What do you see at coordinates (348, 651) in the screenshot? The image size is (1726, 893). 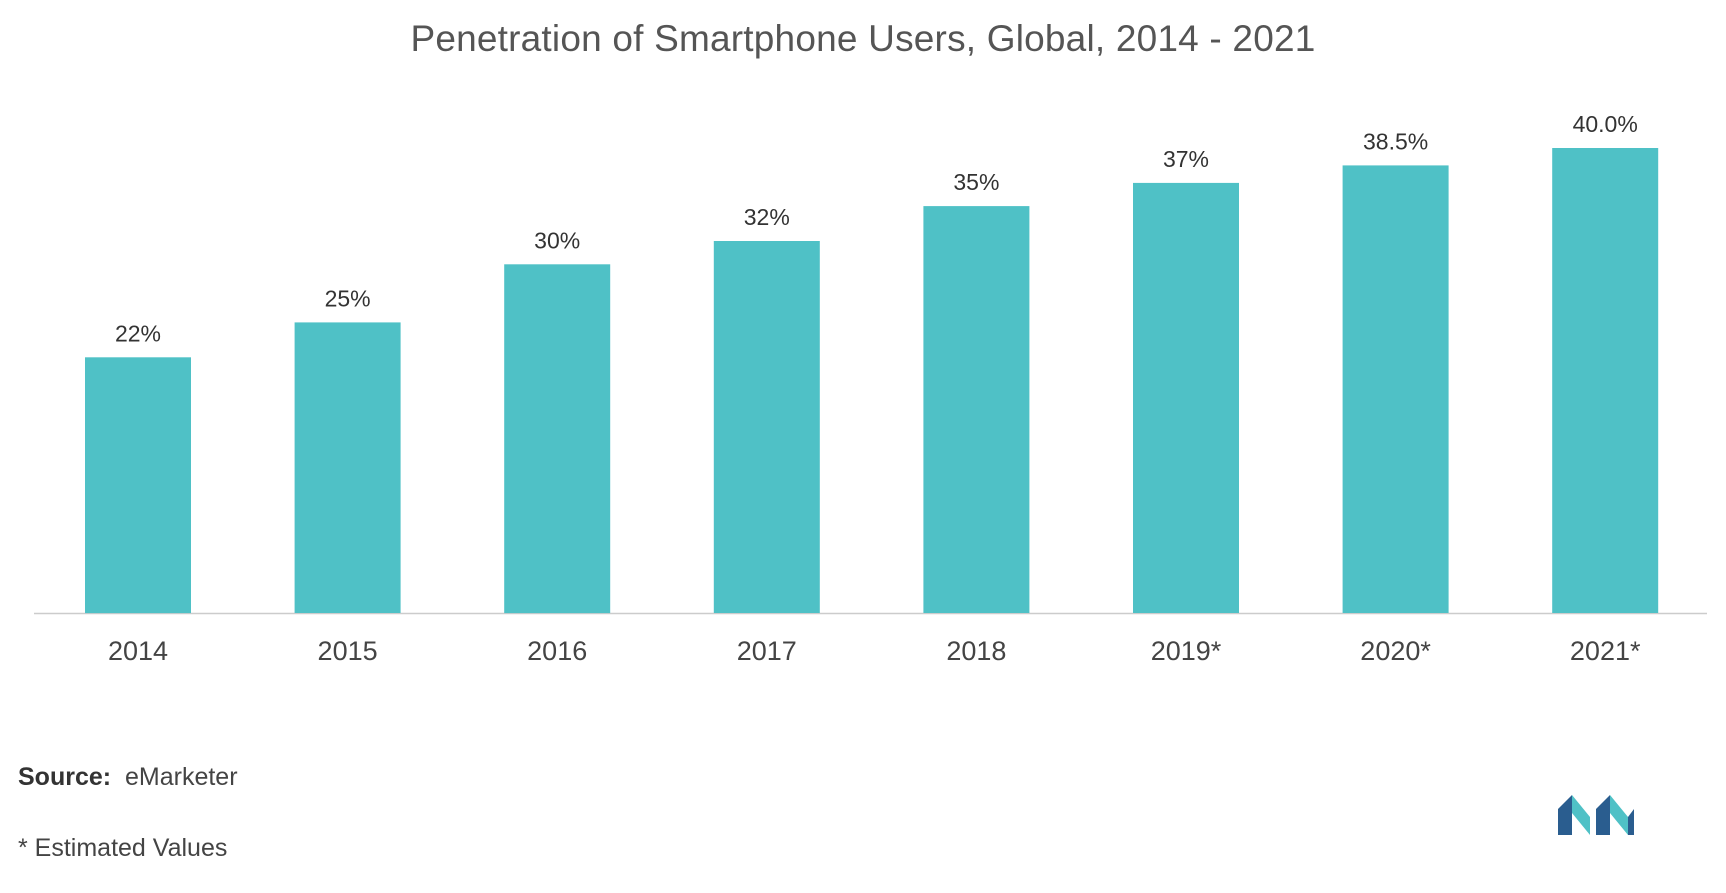 I see `x-tick-label-2015: 2015` at bounding box center [348, 651].